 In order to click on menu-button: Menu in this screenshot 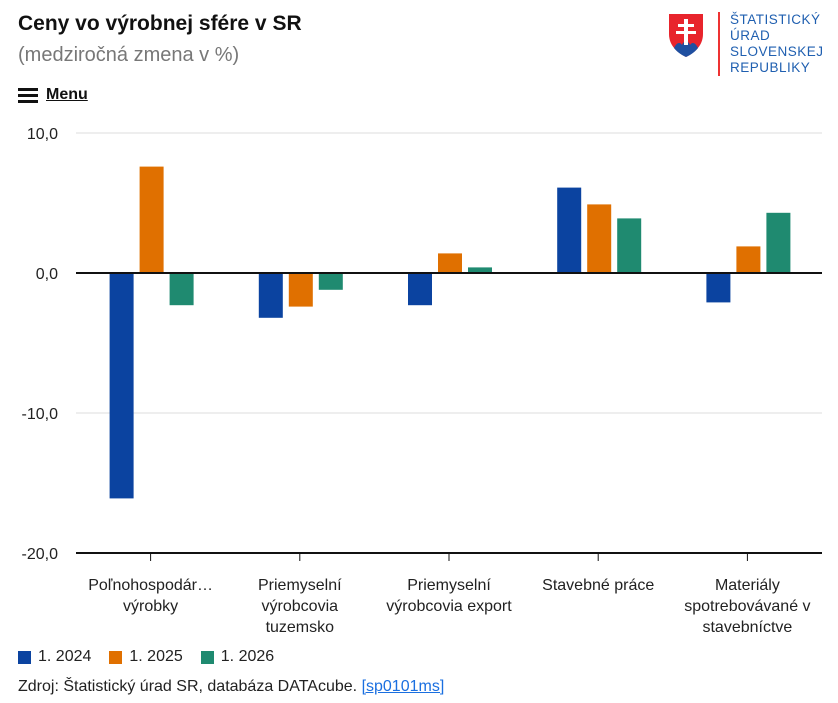, I will do `click(53, 95)`.